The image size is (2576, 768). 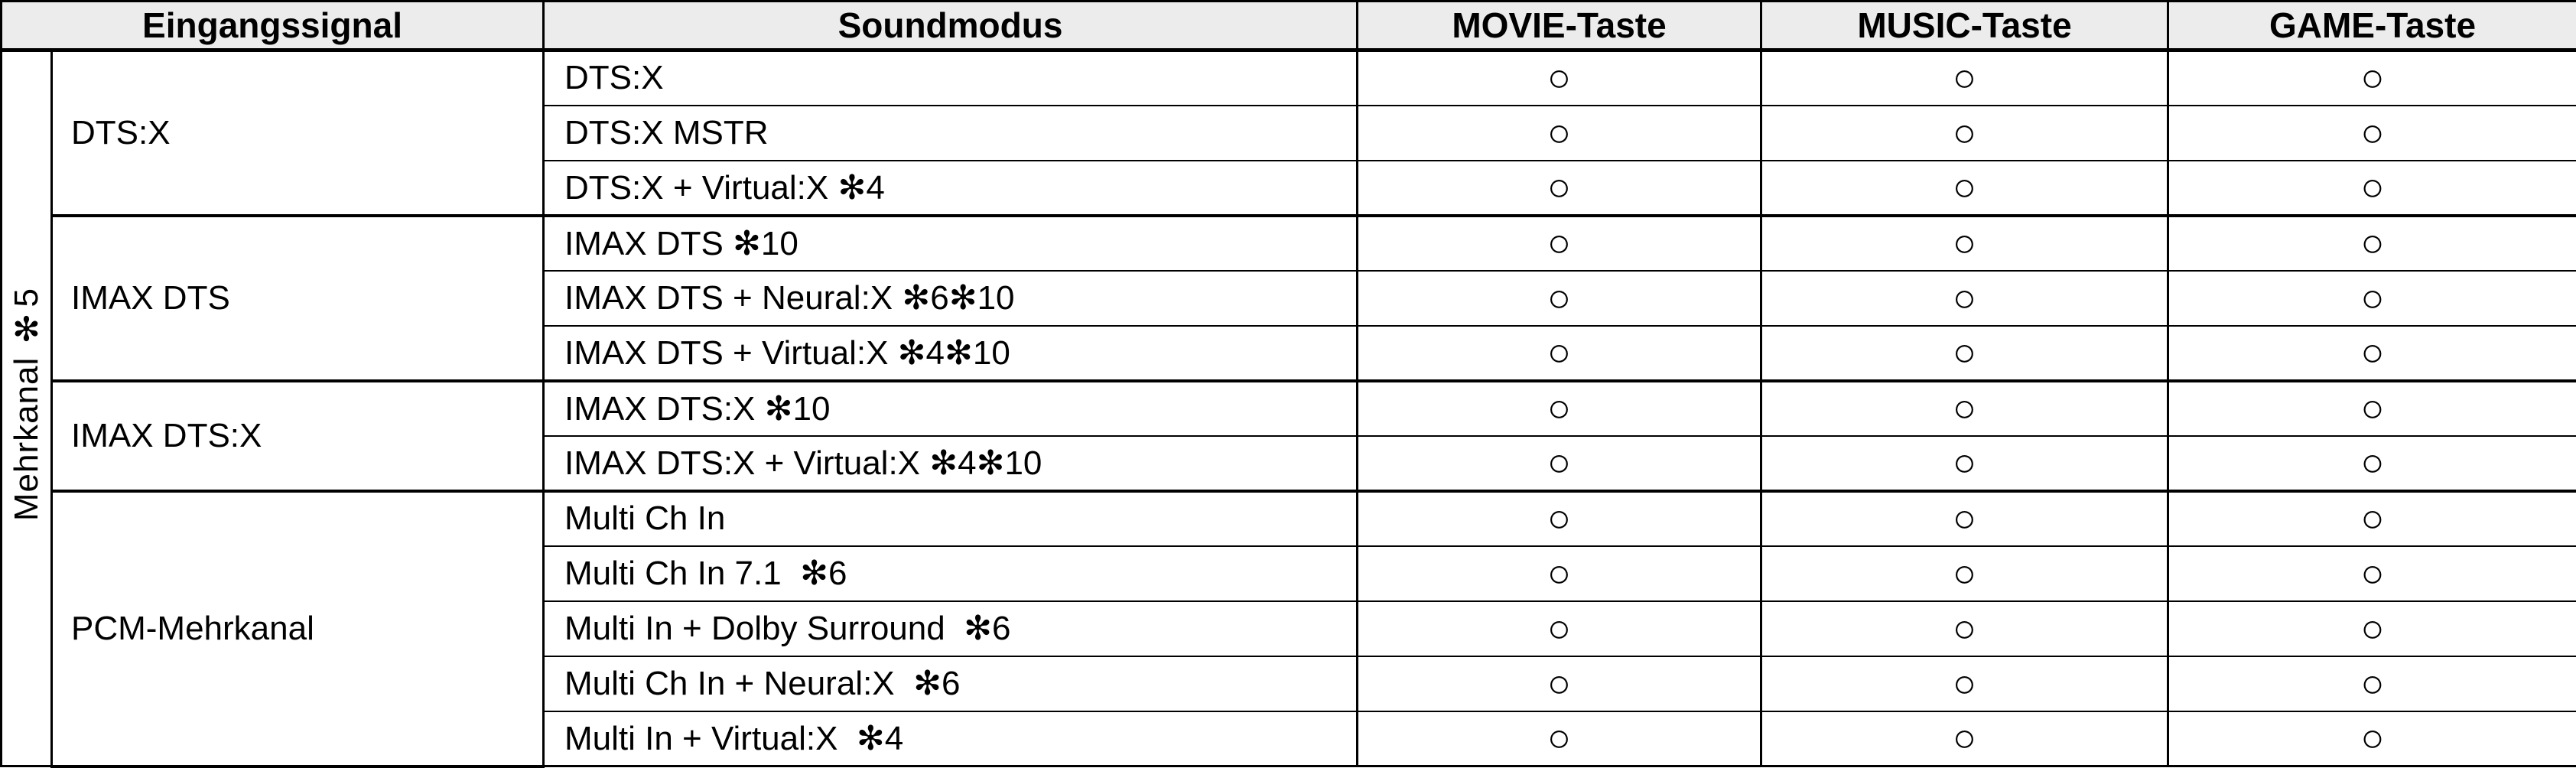 I want to click on col-header-music-button: MUSIC-Taste, so click(x=1964, y=26).